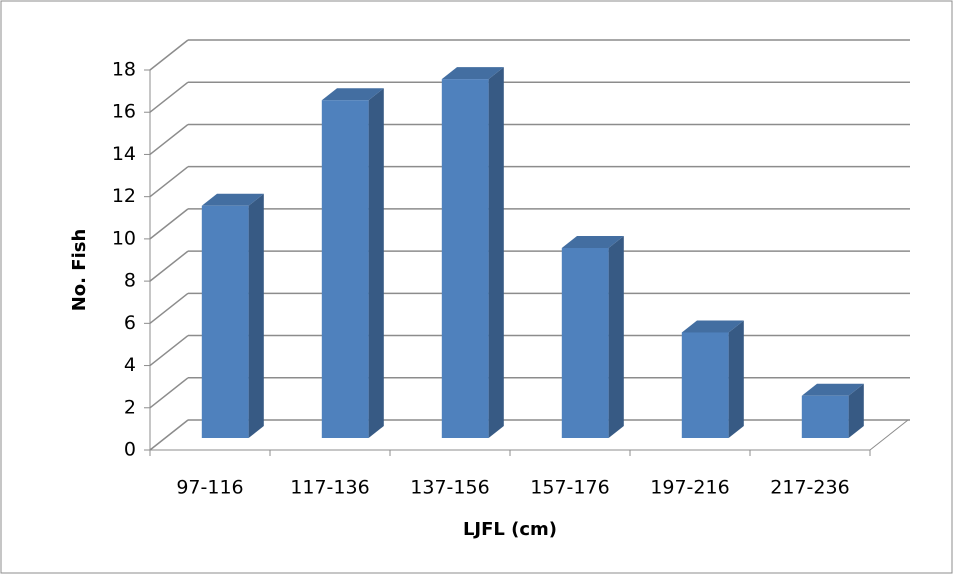 The height and width of the screenshot is (579, 954). What do you see at coordinates (569, 488) in the screenshot?
I see `x-tick-label: 157-176` at bounding box center [569, 488].